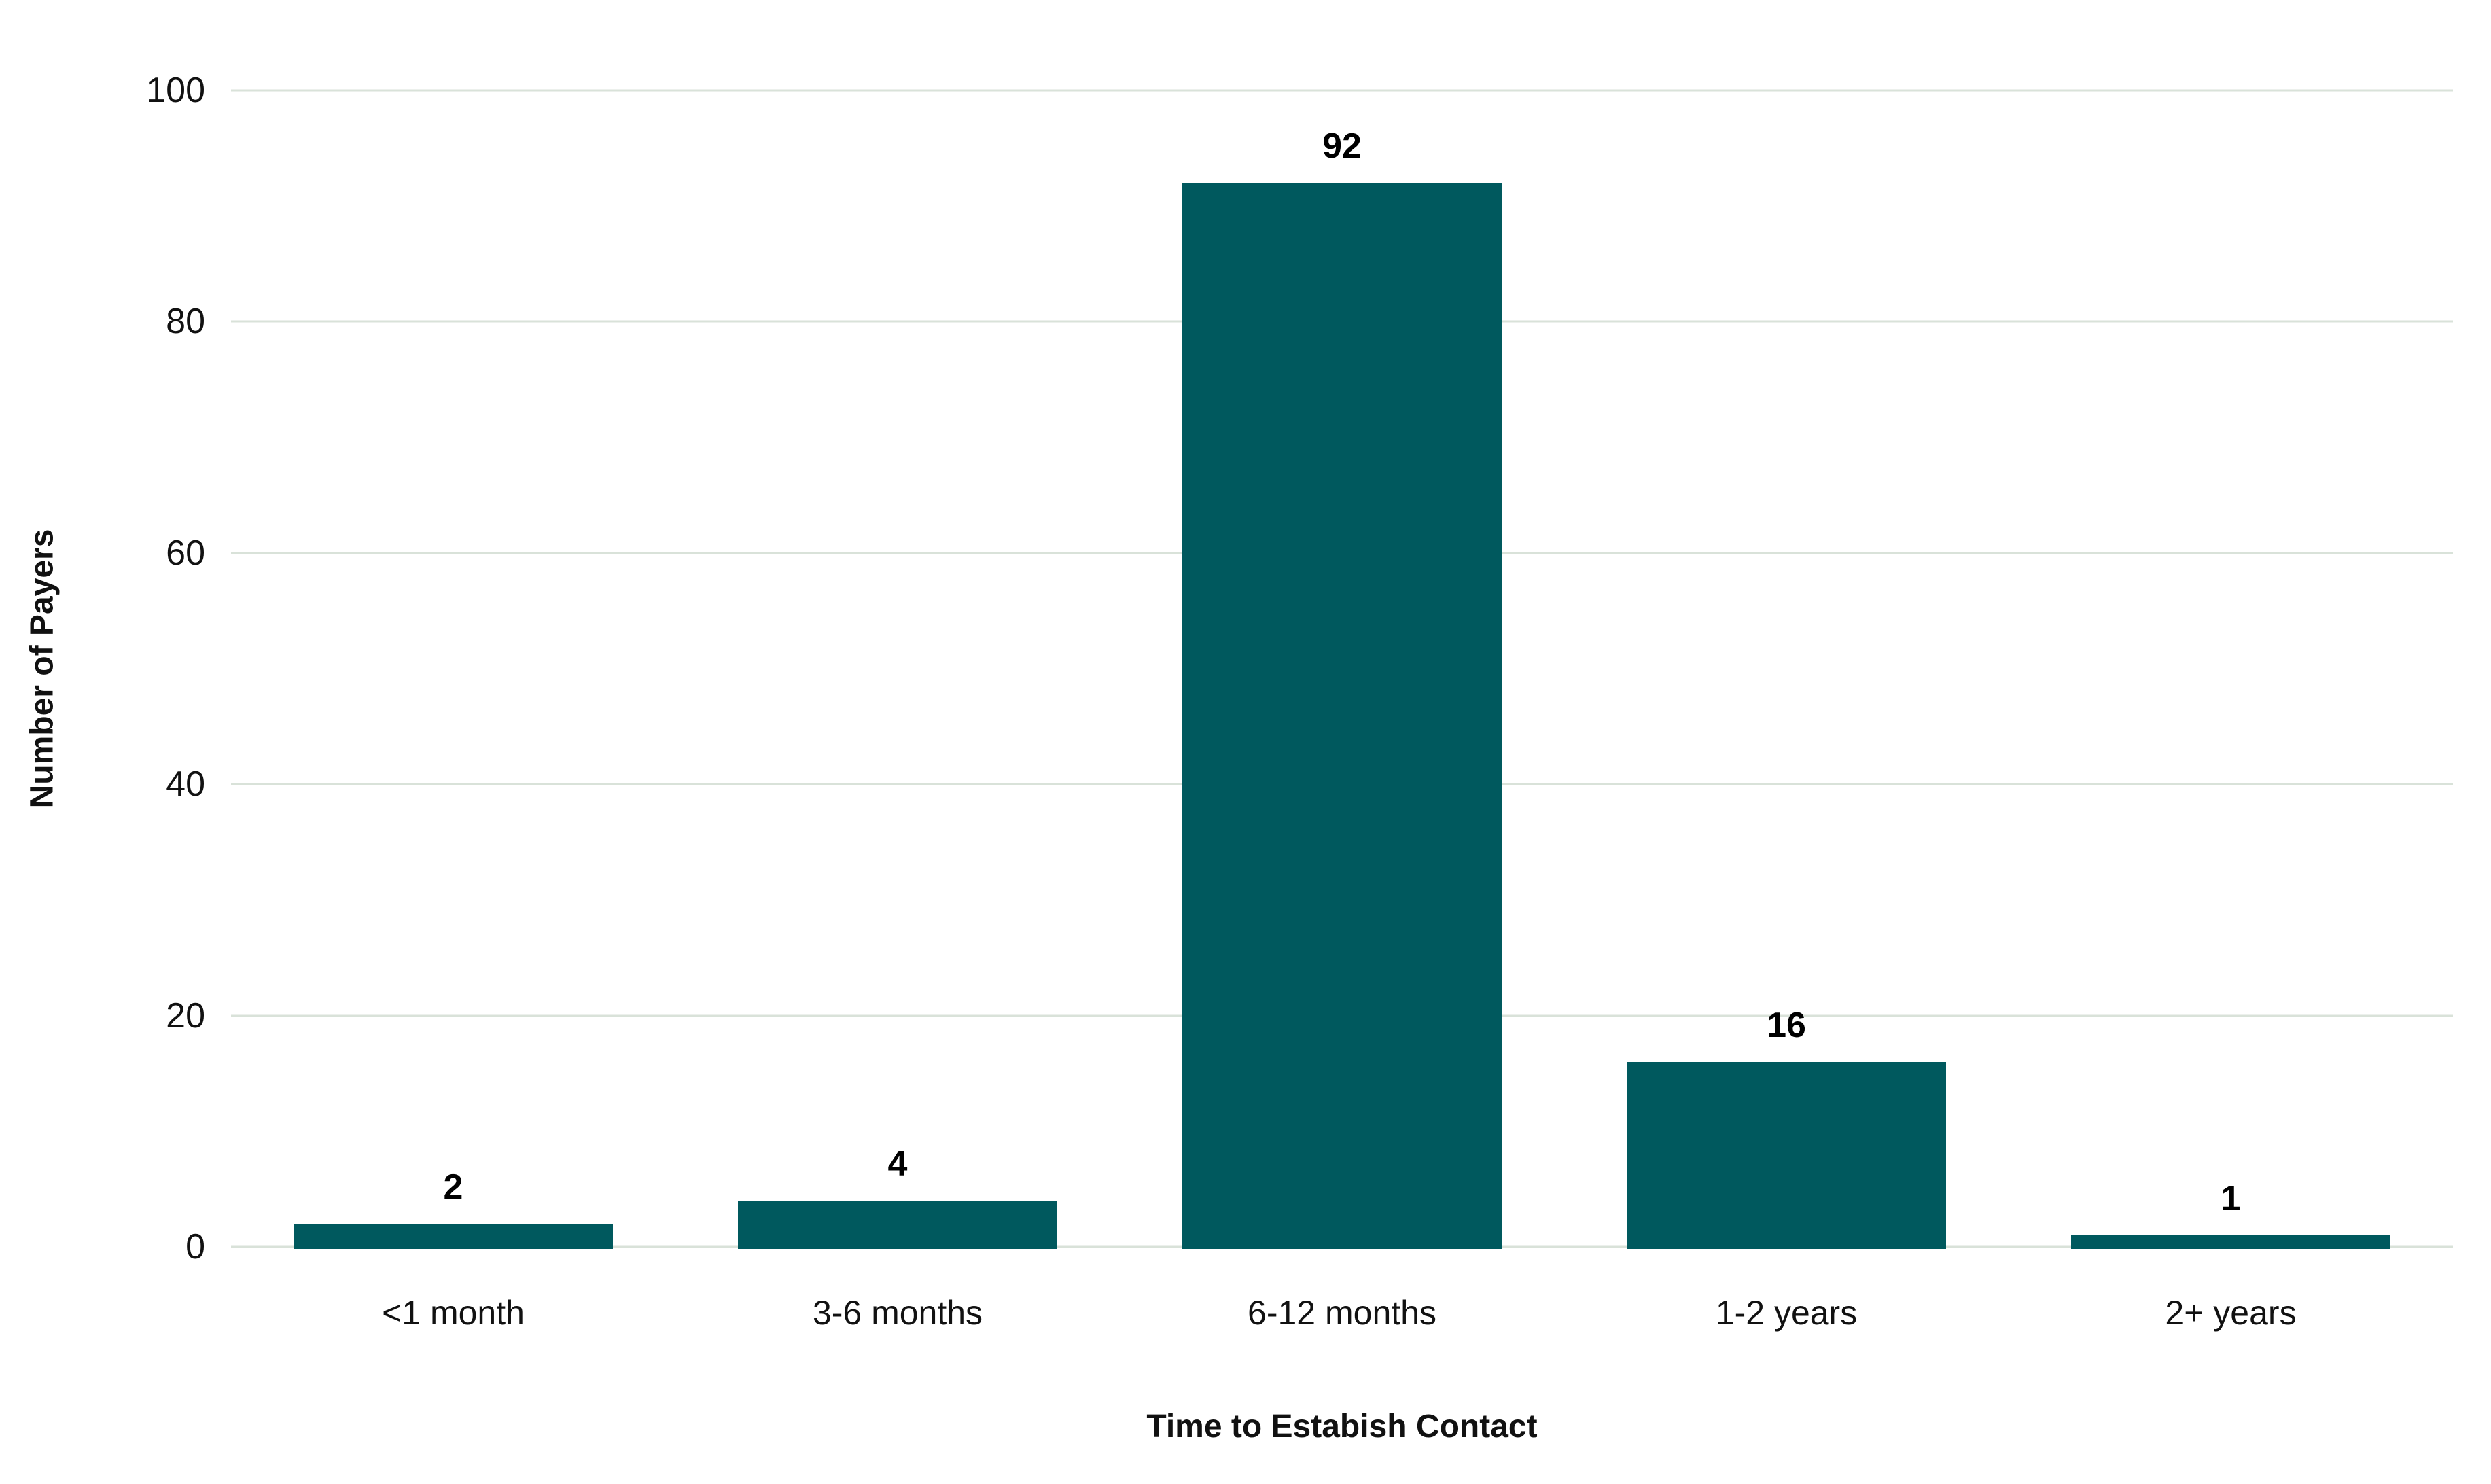 This screenshot has height=1484, width=2491. What do you see at coordinates (897, 669) in the screenshot?
I see `bar-slot: 4` at bounding box center [897, 669].